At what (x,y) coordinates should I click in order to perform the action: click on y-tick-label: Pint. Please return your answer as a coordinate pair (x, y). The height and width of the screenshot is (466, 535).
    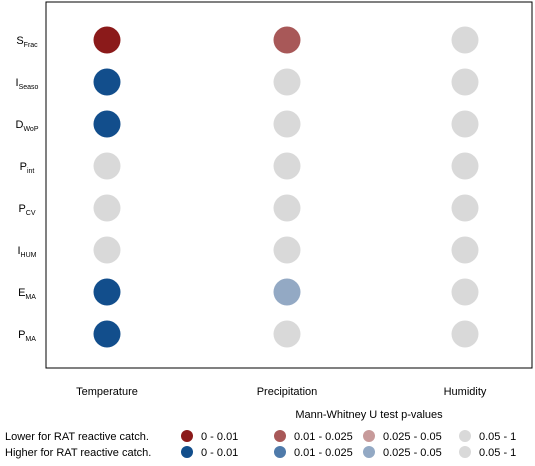
    Looking at the image, I should click on (27, 168).